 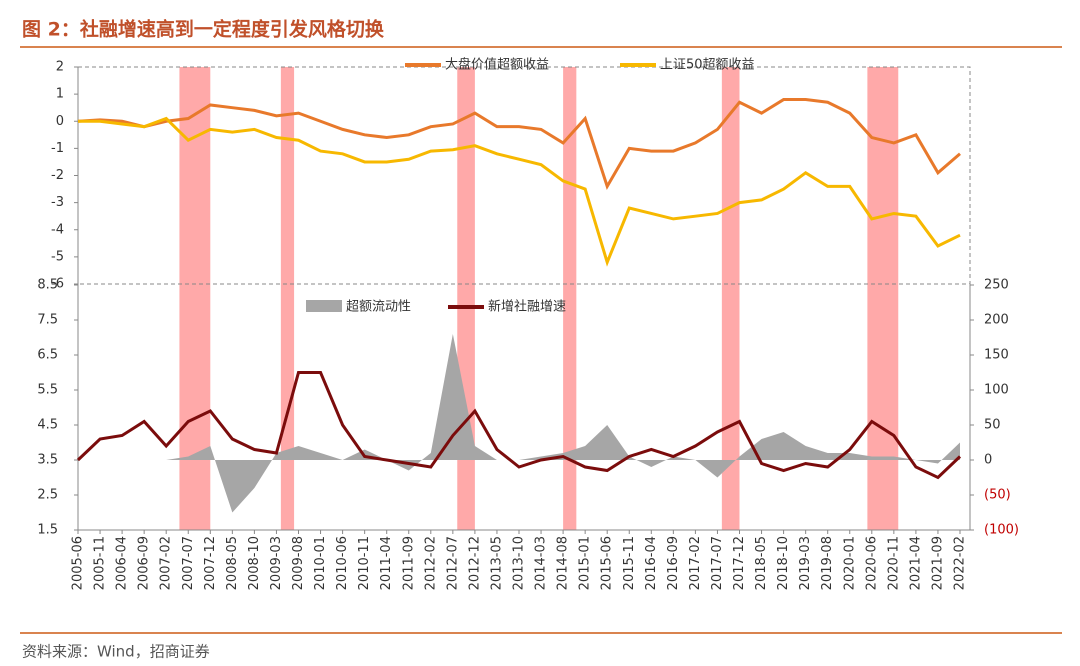 I want to click on y-tick-label: -2, so click(x=57, y=175).